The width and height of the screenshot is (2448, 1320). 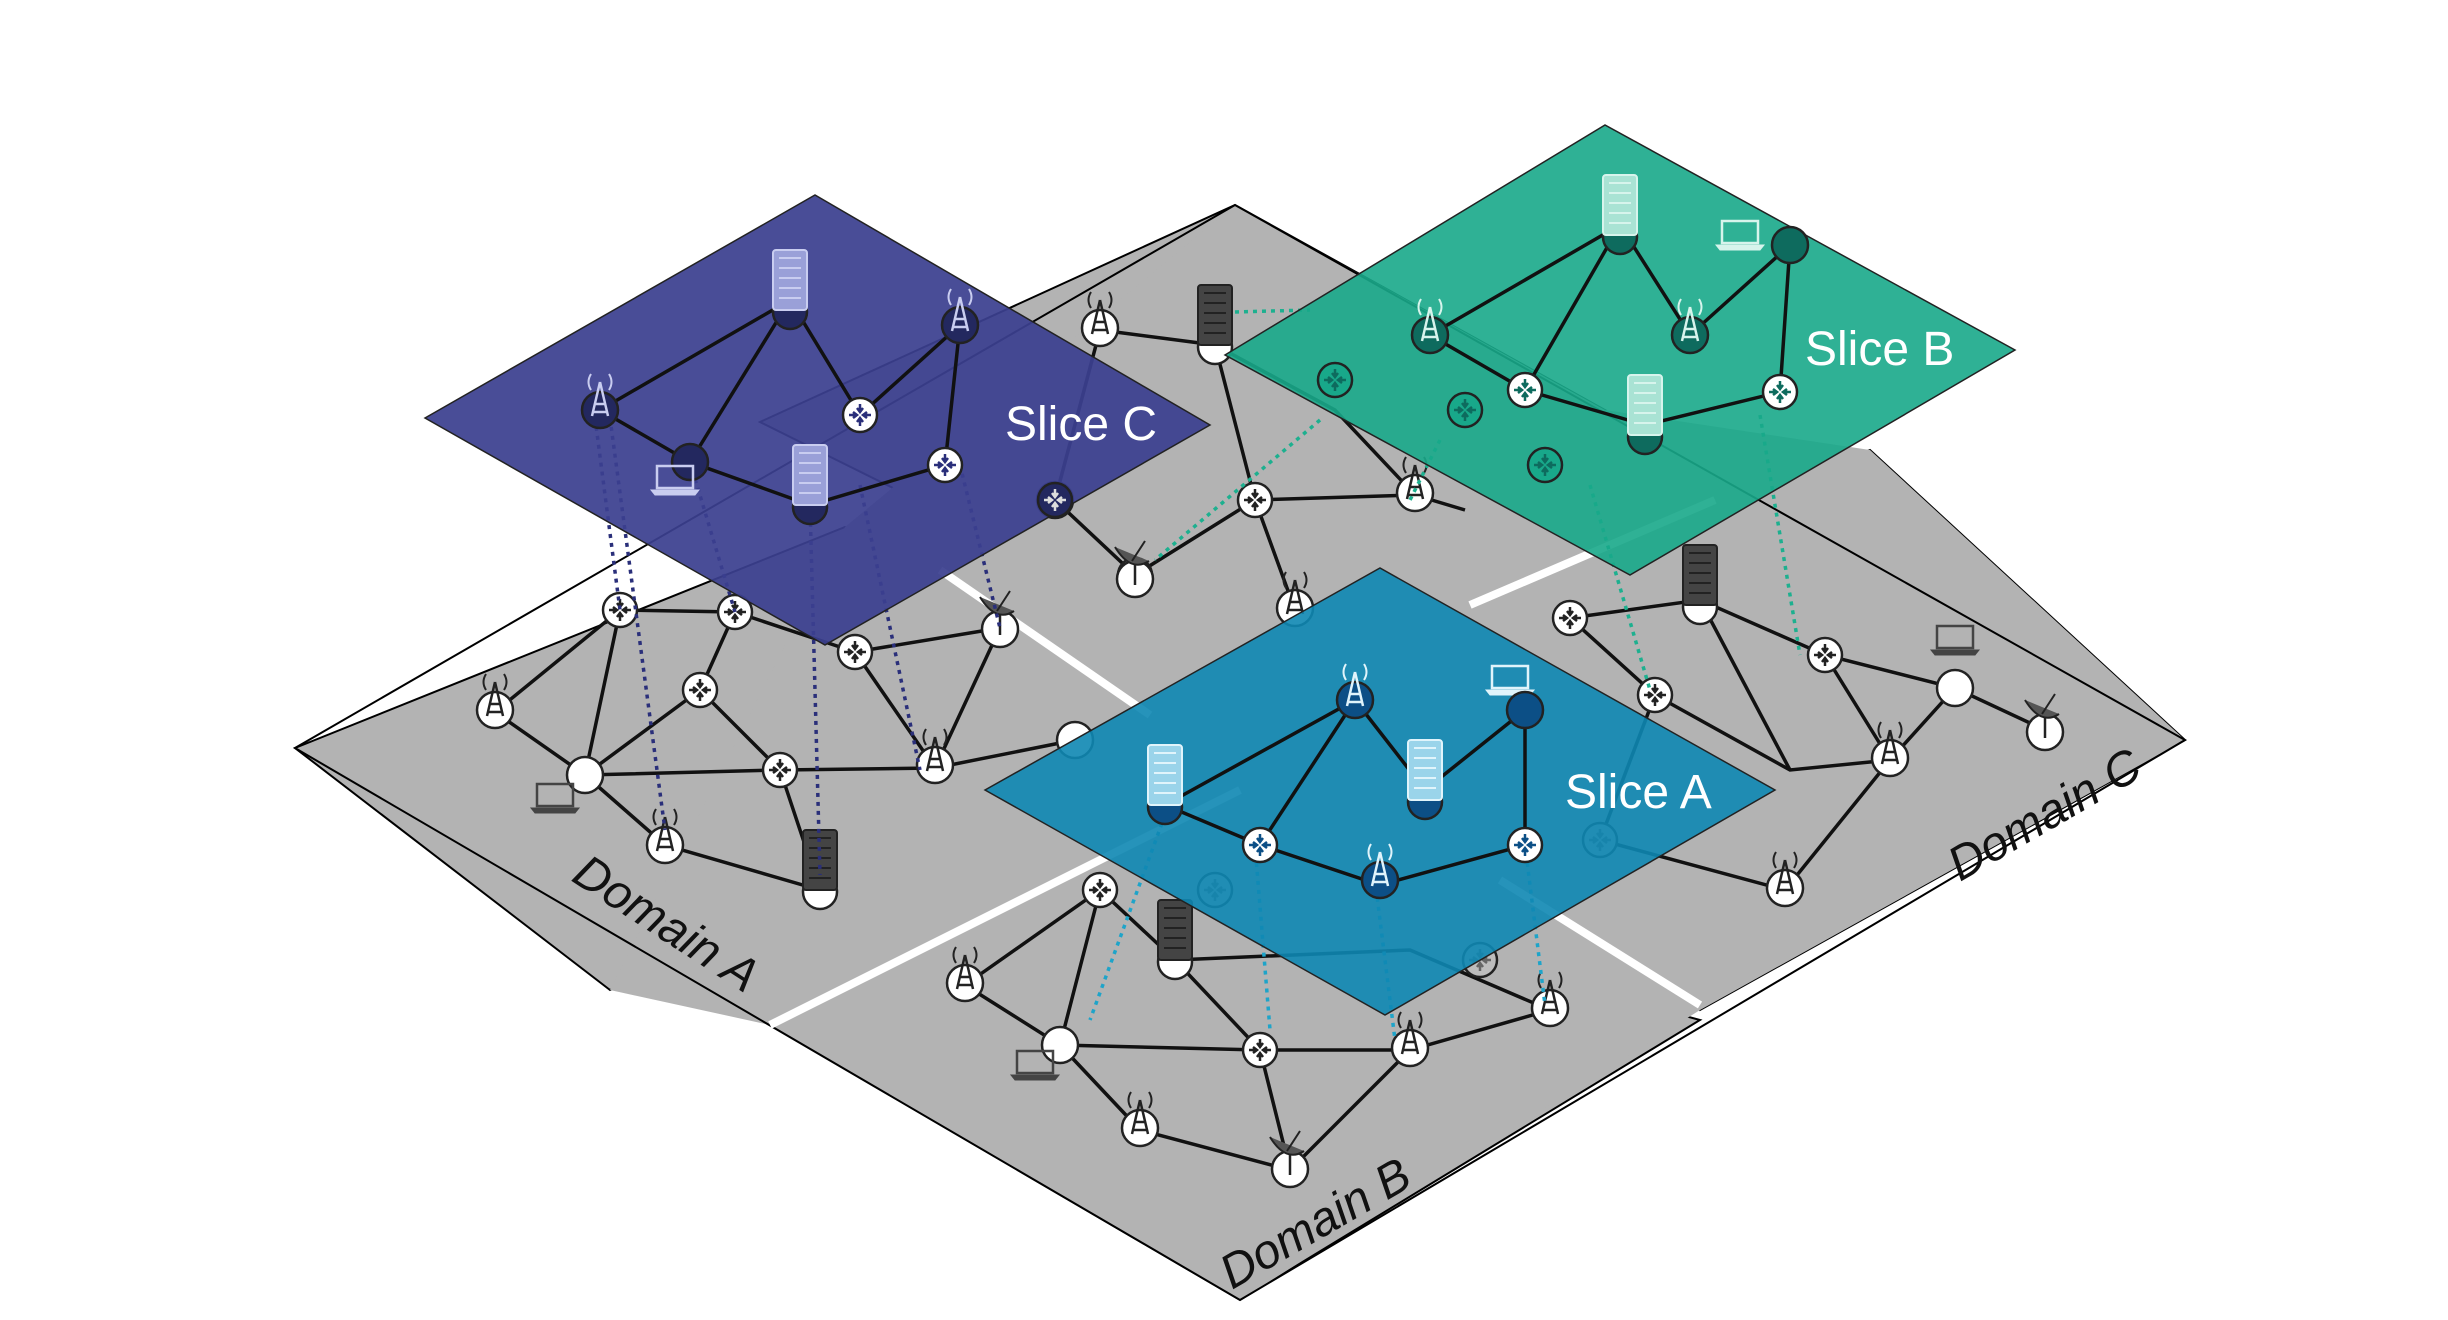 What do you see at coordinates (1879, 349) in the screenshot?
I see `slice-b-label: Slice B` at bounding box center [1879, 349].